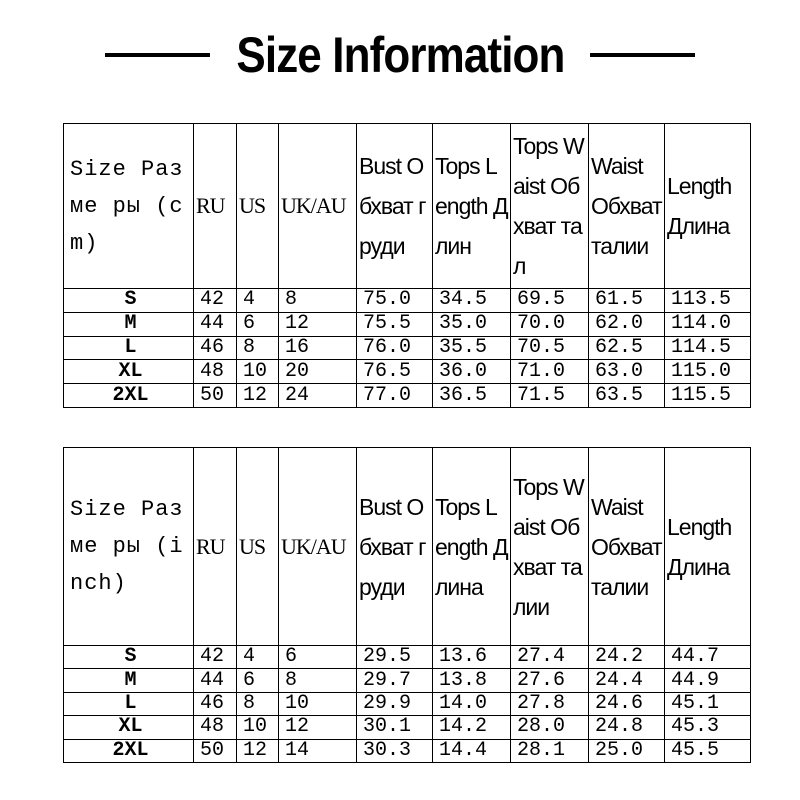 The width and height of the screenshot is (800, 800). I want to click on cell: 27.8, so click(549, 704).